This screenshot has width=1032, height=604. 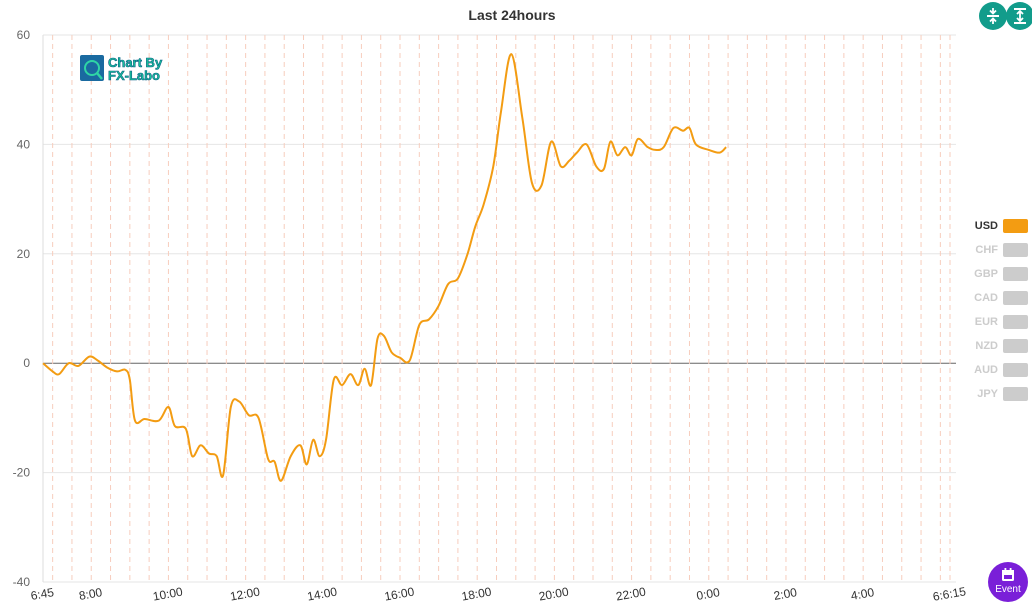 What do you see at coordinates (1008, 589) in the screenshot?
I see `event-label: Event` at bounding box center [1008, 589].